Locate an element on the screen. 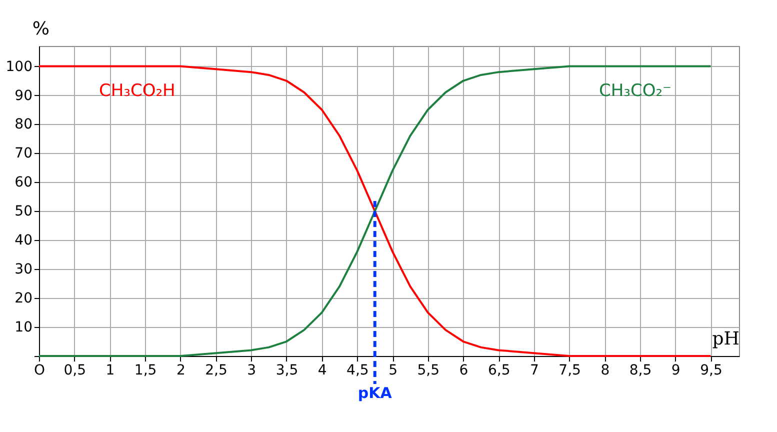 This screenshot has height=432, width=777. x-tick-label: 6,5 is located at coordinates (499, 370).